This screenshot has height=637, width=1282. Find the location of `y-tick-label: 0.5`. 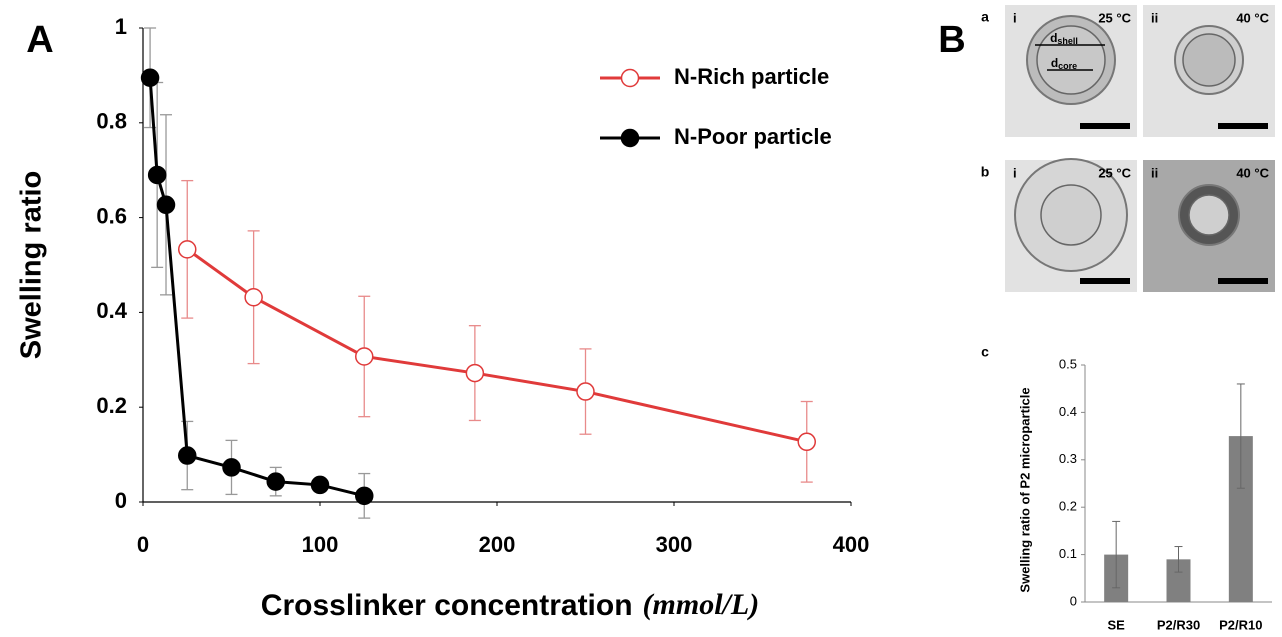

y-tick-label: 0.5 is located at coordinates (1068, 363).